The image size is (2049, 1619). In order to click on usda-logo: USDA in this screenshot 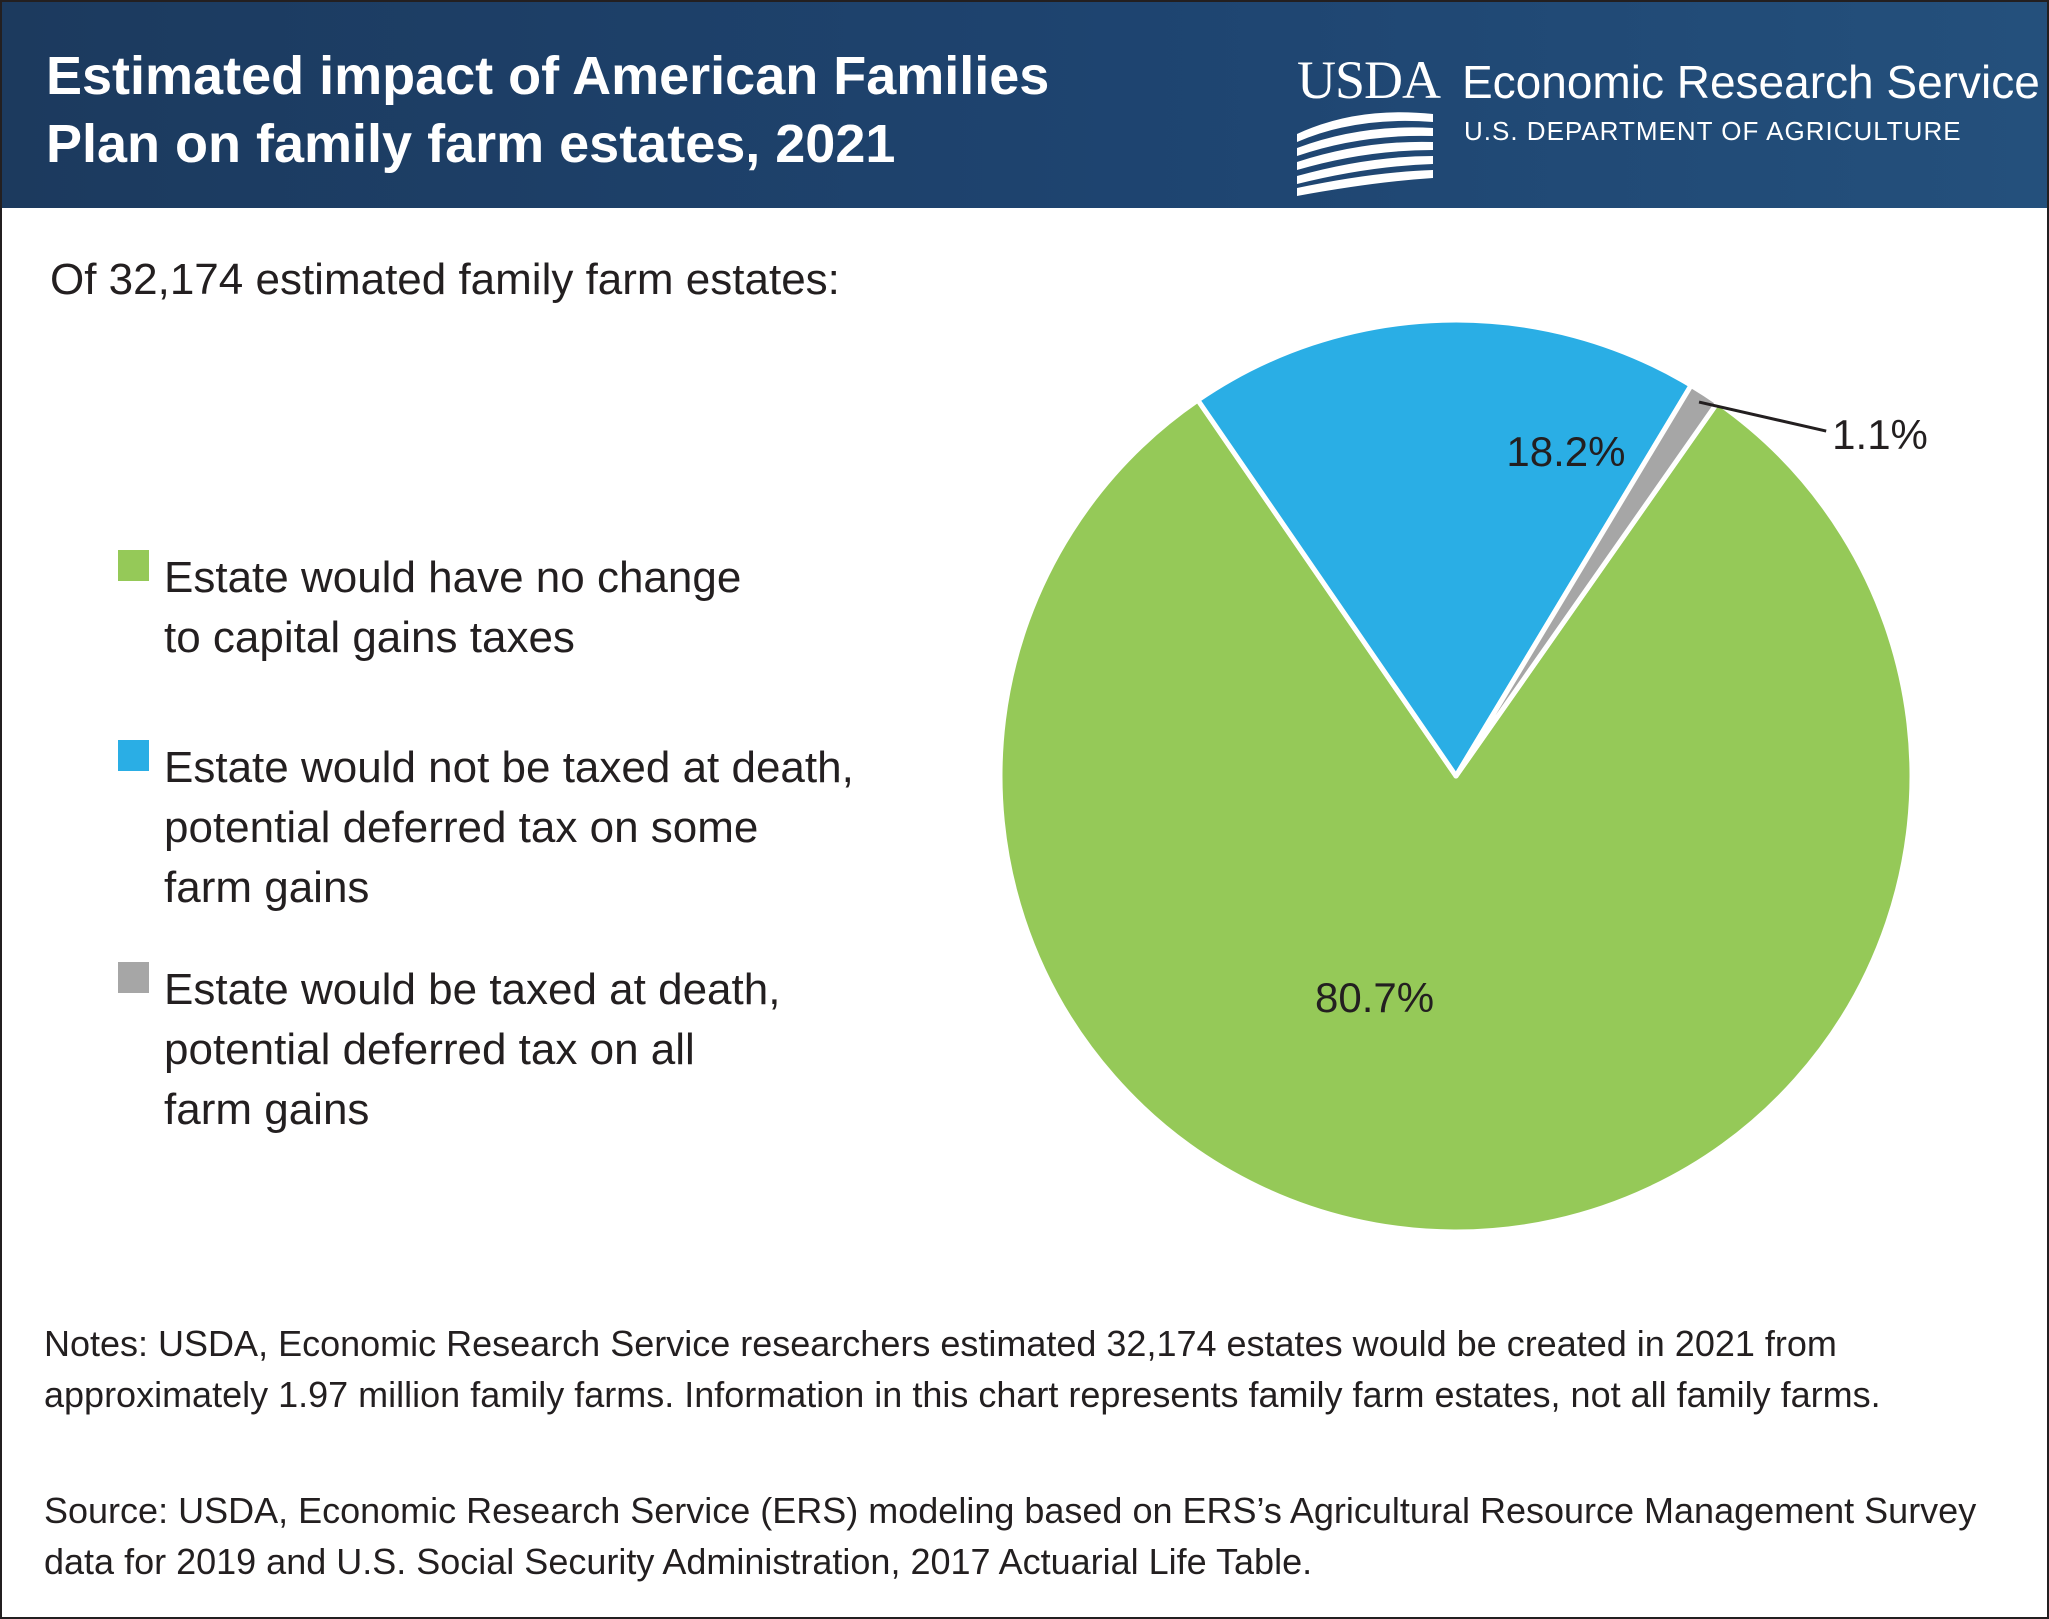, I will do `click(1369, 123)`.